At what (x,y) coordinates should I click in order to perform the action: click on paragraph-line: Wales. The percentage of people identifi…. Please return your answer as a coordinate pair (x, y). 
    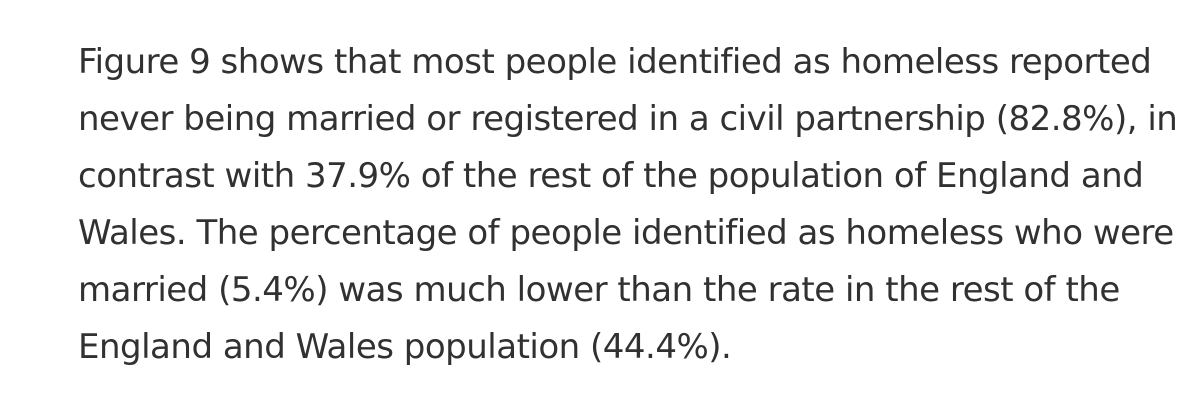
    Looking at the image, I should click on (626, 233).